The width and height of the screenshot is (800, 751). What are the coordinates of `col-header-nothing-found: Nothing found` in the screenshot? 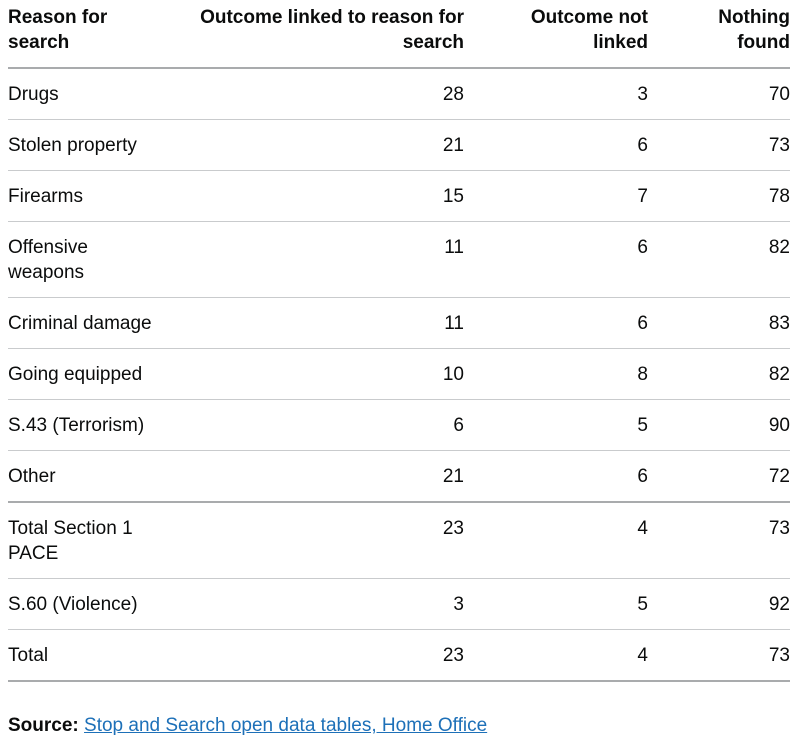 It's located at (719, 37).